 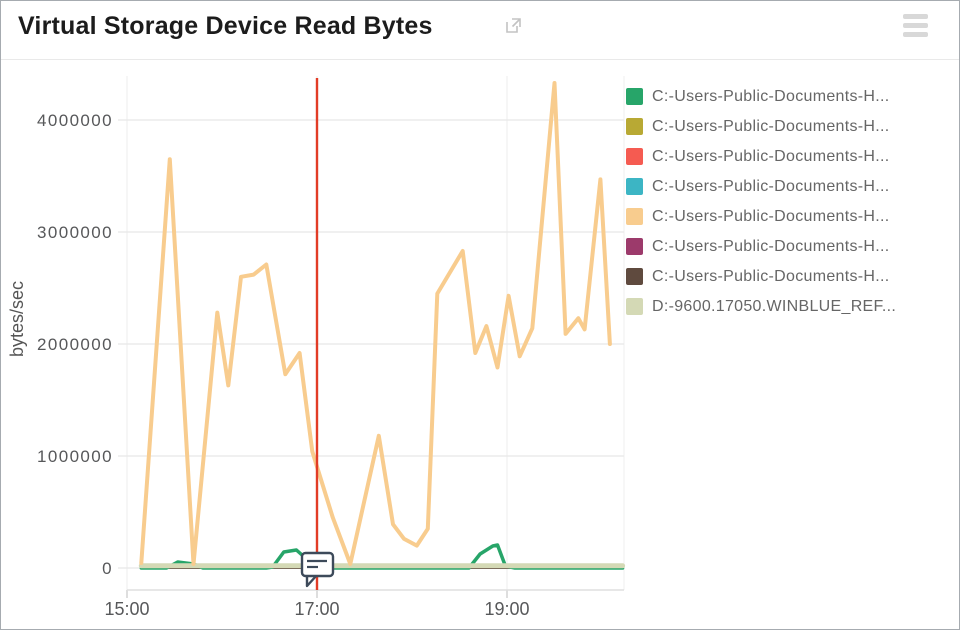 I want to click on bubble-body, so click(x=317, y=564).